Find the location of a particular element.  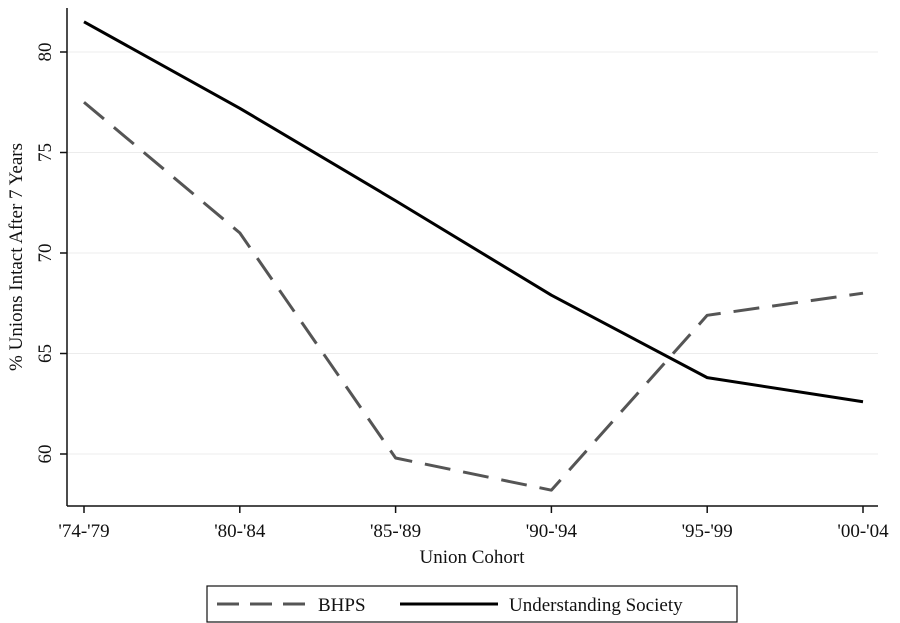

y-tick-label: 70 is located at coordinates (45, 253).